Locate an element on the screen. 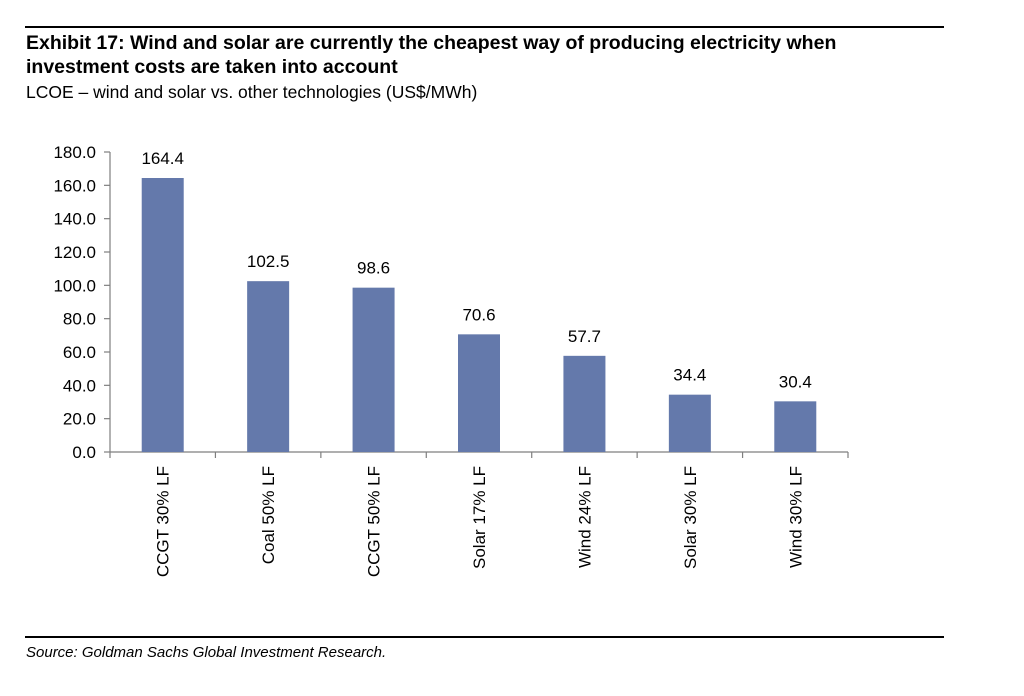  y-tick-label: 180.0 is located at coordinates (74, 152).